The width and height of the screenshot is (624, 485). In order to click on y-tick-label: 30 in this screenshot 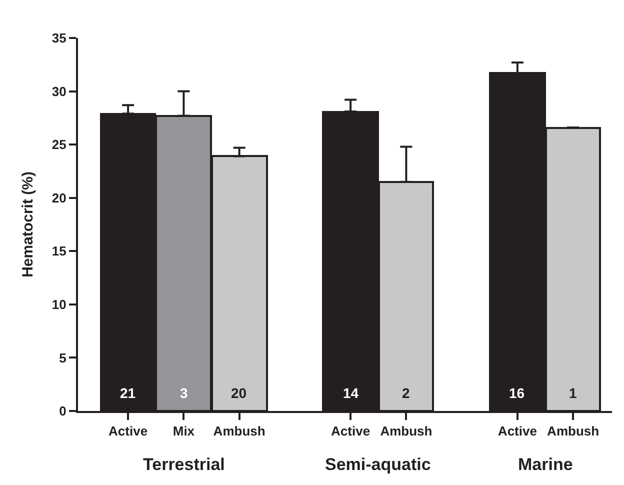, I will do `click(59, 91)`.